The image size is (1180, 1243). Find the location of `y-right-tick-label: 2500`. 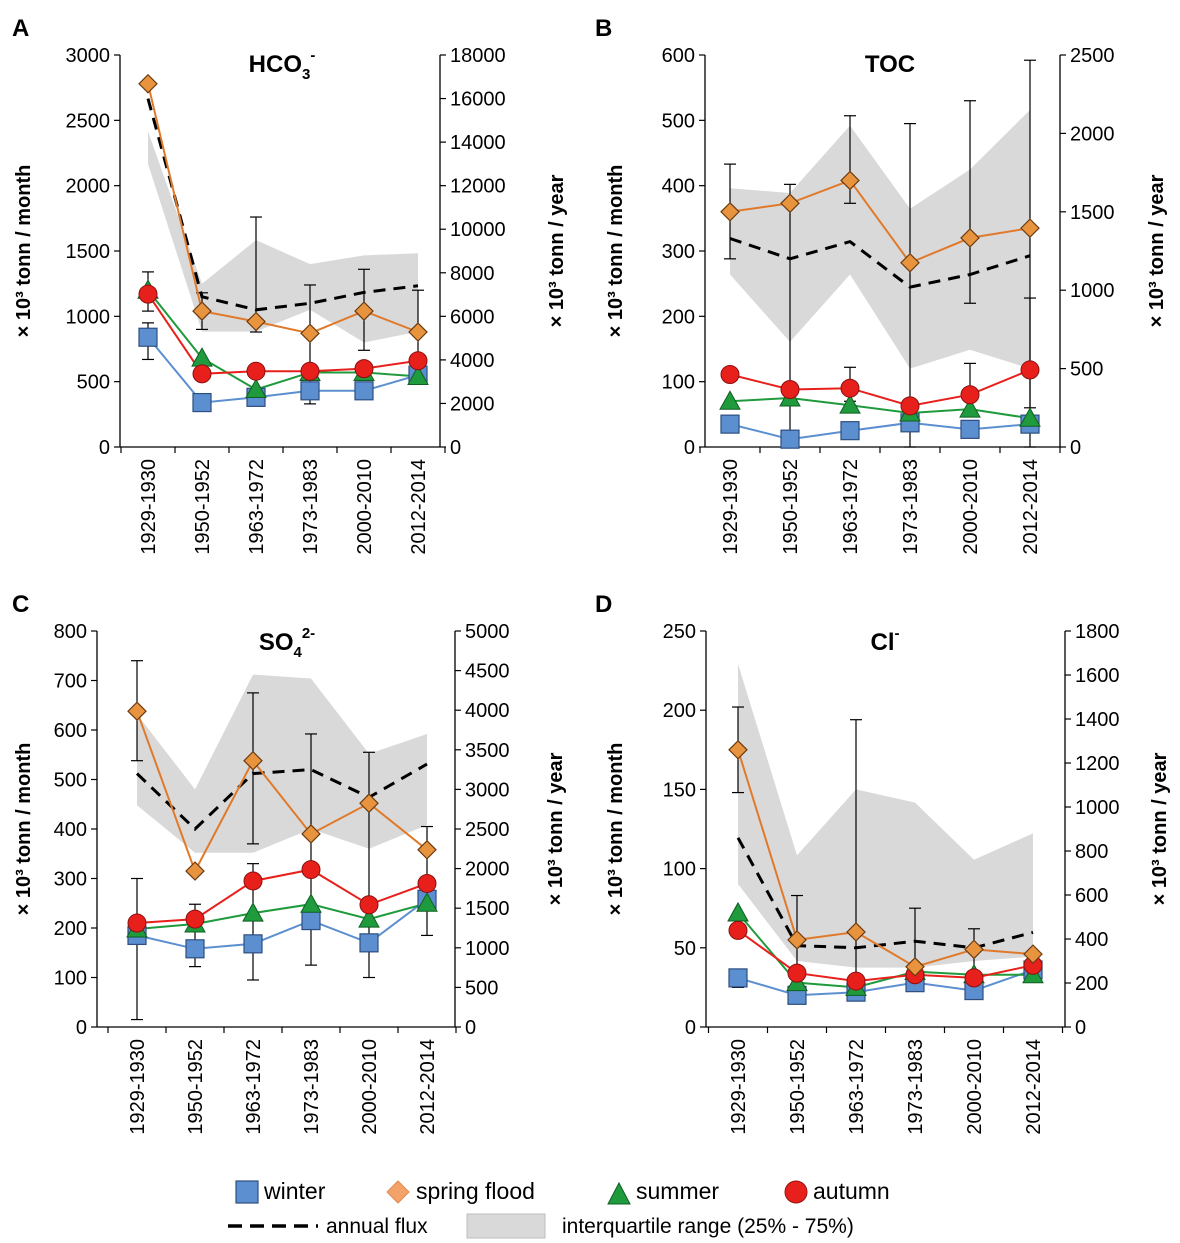

y-right-tick-label: 2500 is located at coordinates (487, 830).